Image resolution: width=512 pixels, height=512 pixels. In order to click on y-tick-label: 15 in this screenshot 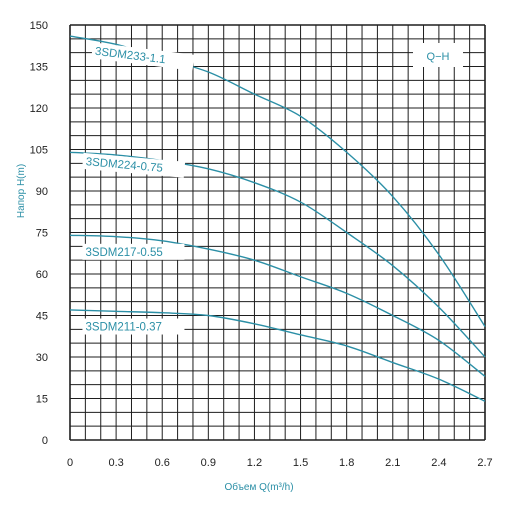, I will do `click(42, 400)`.